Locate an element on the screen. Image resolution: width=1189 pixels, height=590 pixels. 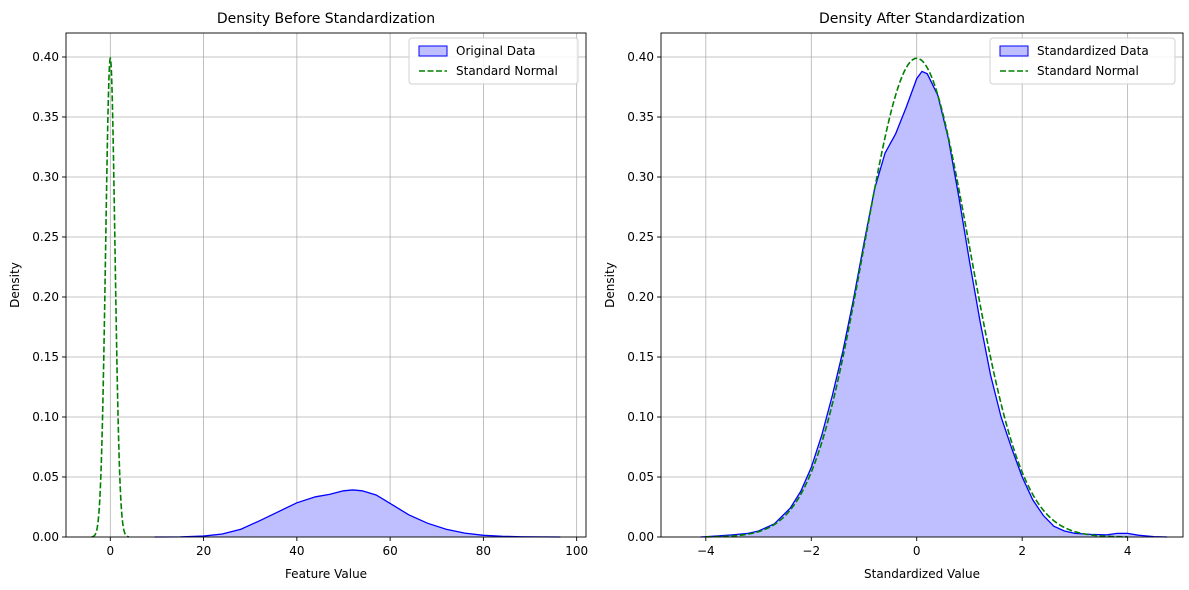
left-legend-label-0: Original Data is located at coordinates (495, 51).